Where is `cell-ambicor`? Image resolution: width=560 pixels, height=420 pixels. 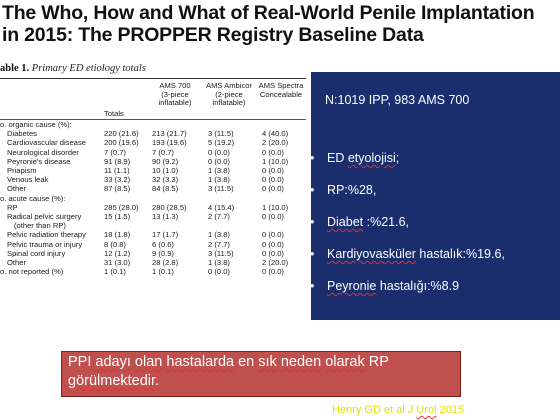
cell-ambicor is located at coordinates (235, 225).